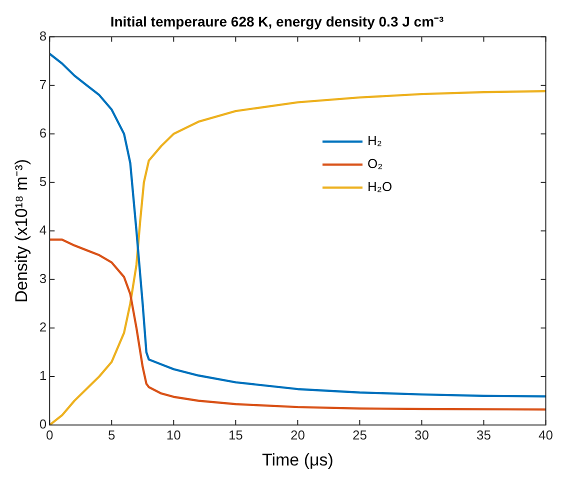  What do you see at coordinates (546, 434) in the screenshot?
I see `x-tick-label: 40` at bounding box center [546, 434].